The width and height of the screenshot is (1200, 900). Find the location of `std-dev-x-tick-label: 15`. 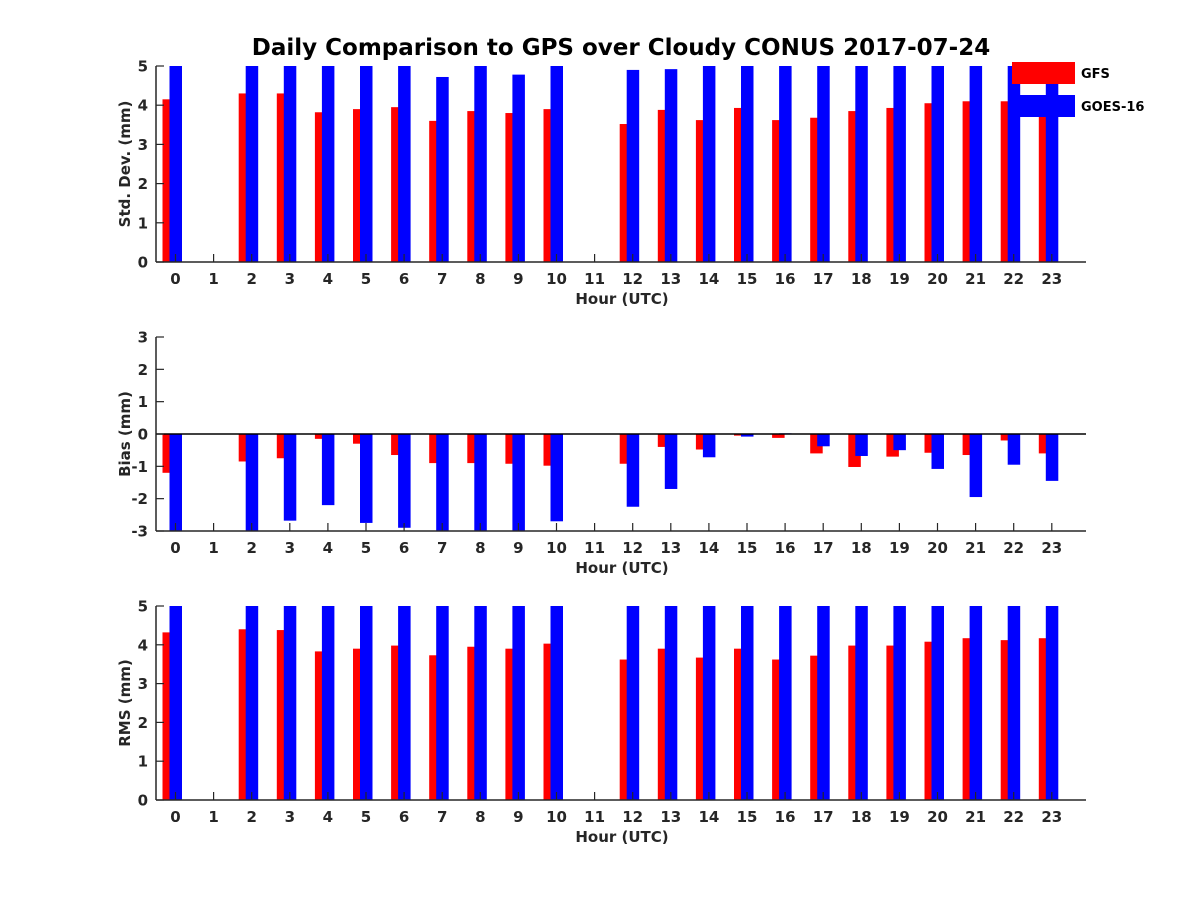

std-dev-x-tick-label: 15 is located at coordinates (747, 279).